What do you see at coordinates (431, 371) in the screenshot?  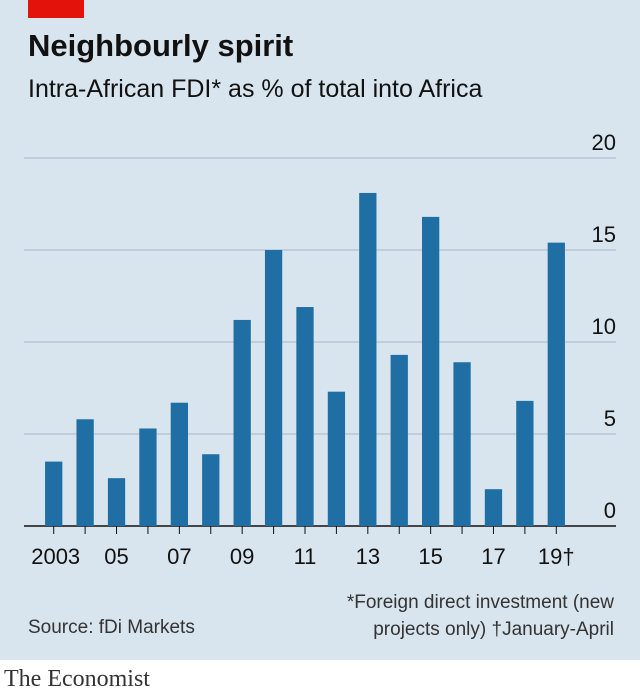 I see `bar-2015` at bounding box center [431, 371].